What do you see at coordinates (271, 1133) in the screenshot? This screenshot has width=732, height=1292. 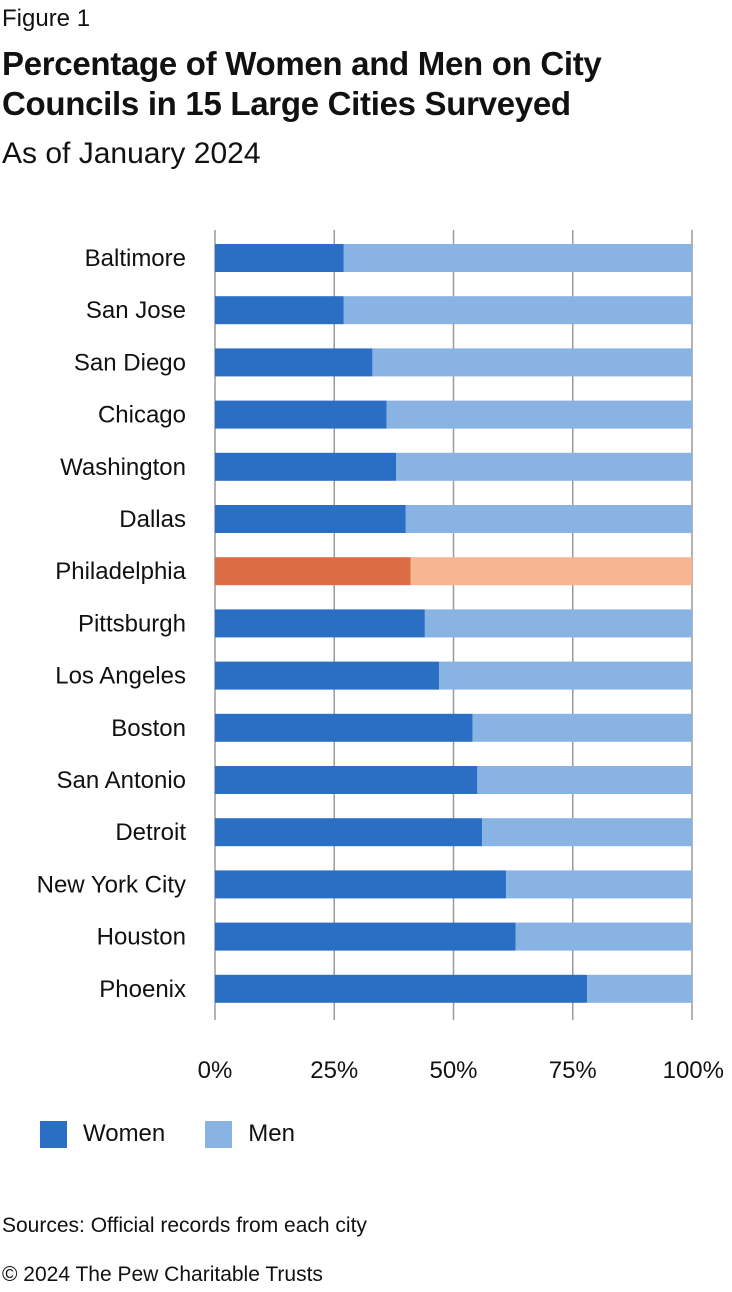 I see `legend-label-men: Men` at bounding box center [271, 1133].